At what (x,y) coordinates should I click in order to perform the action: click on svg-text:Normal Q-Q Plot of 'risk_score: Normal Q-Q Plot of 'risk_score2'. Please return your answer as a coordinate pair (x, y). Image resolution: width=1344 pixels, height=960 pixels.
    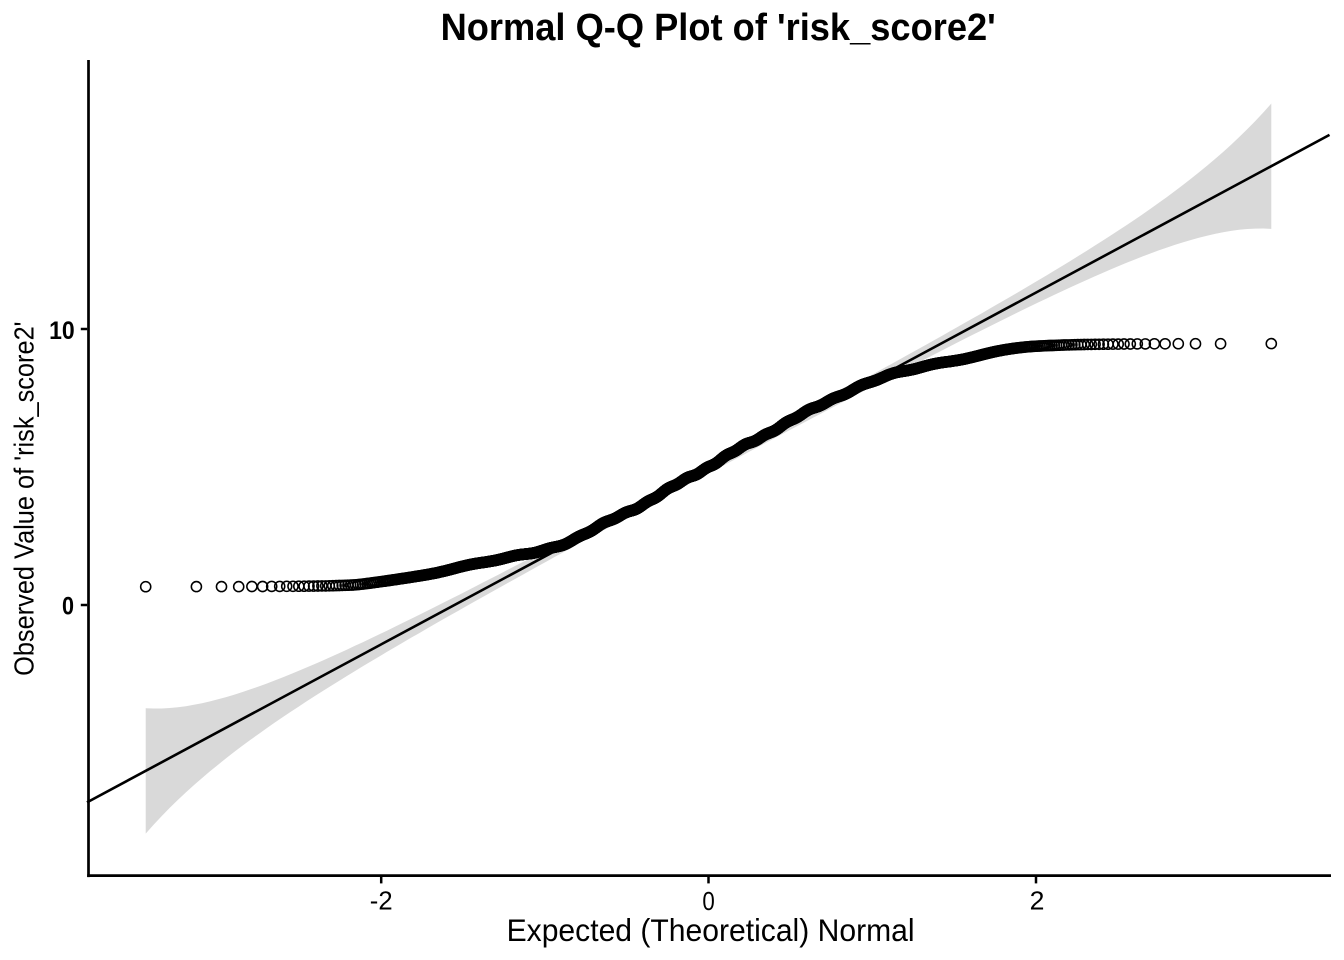
    Looking at the image, I should click on (718, 28).